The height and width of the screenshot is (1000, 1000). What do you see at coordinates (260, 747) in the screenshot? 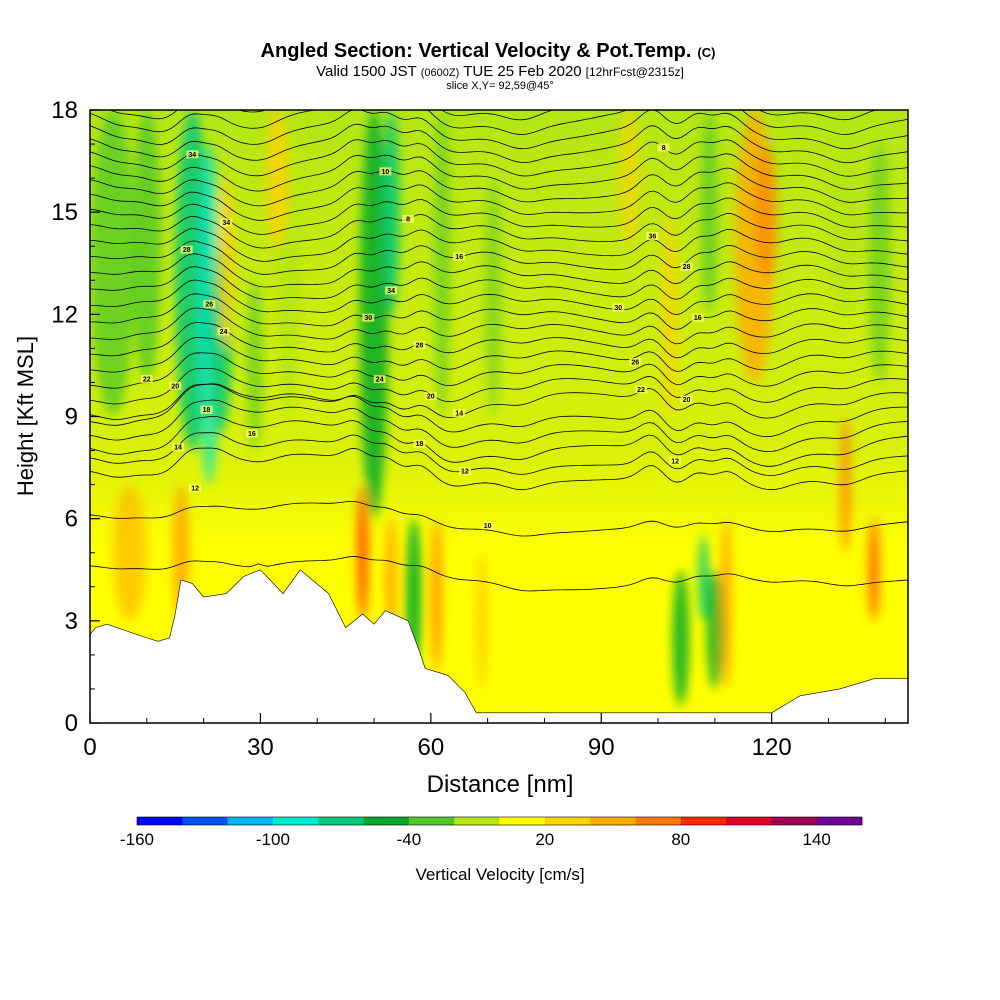
I see `x-tick-label: 30` at bounding box center [260, 747].